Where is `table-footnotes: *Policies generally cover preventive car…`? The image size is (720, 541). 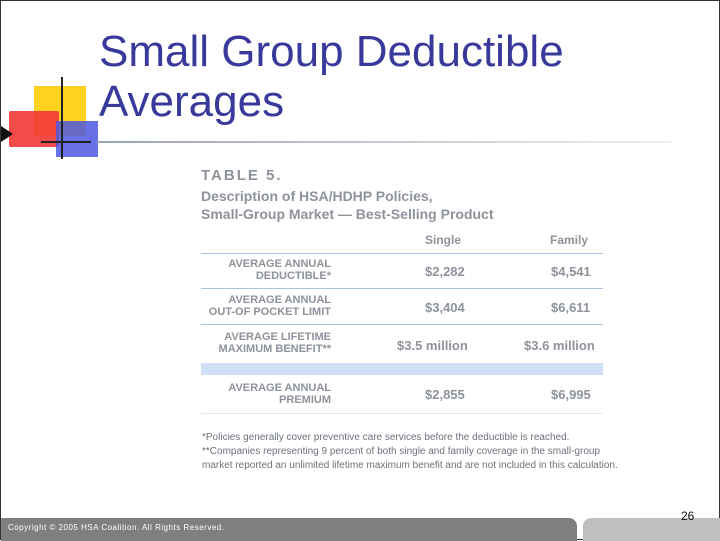 table-footnotes: *Policies generally cover preventive car… is located at coordinates (417, 452).